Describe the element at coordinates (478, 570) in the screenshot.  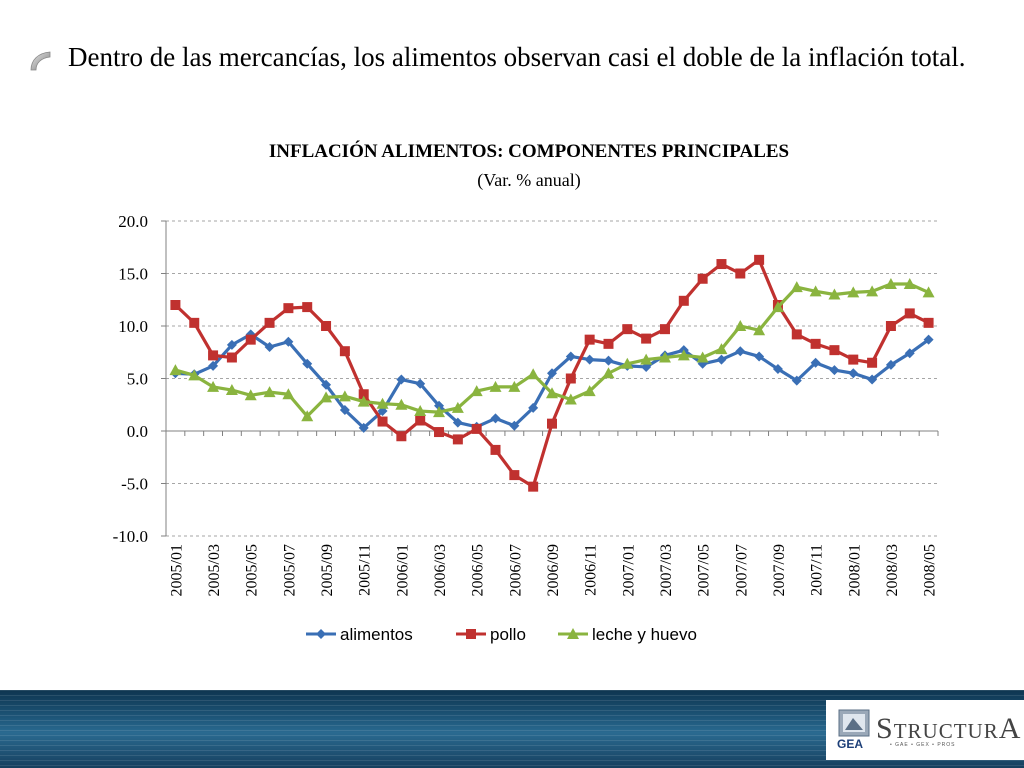
I see `x-tick-label: 2006/05` at that location.